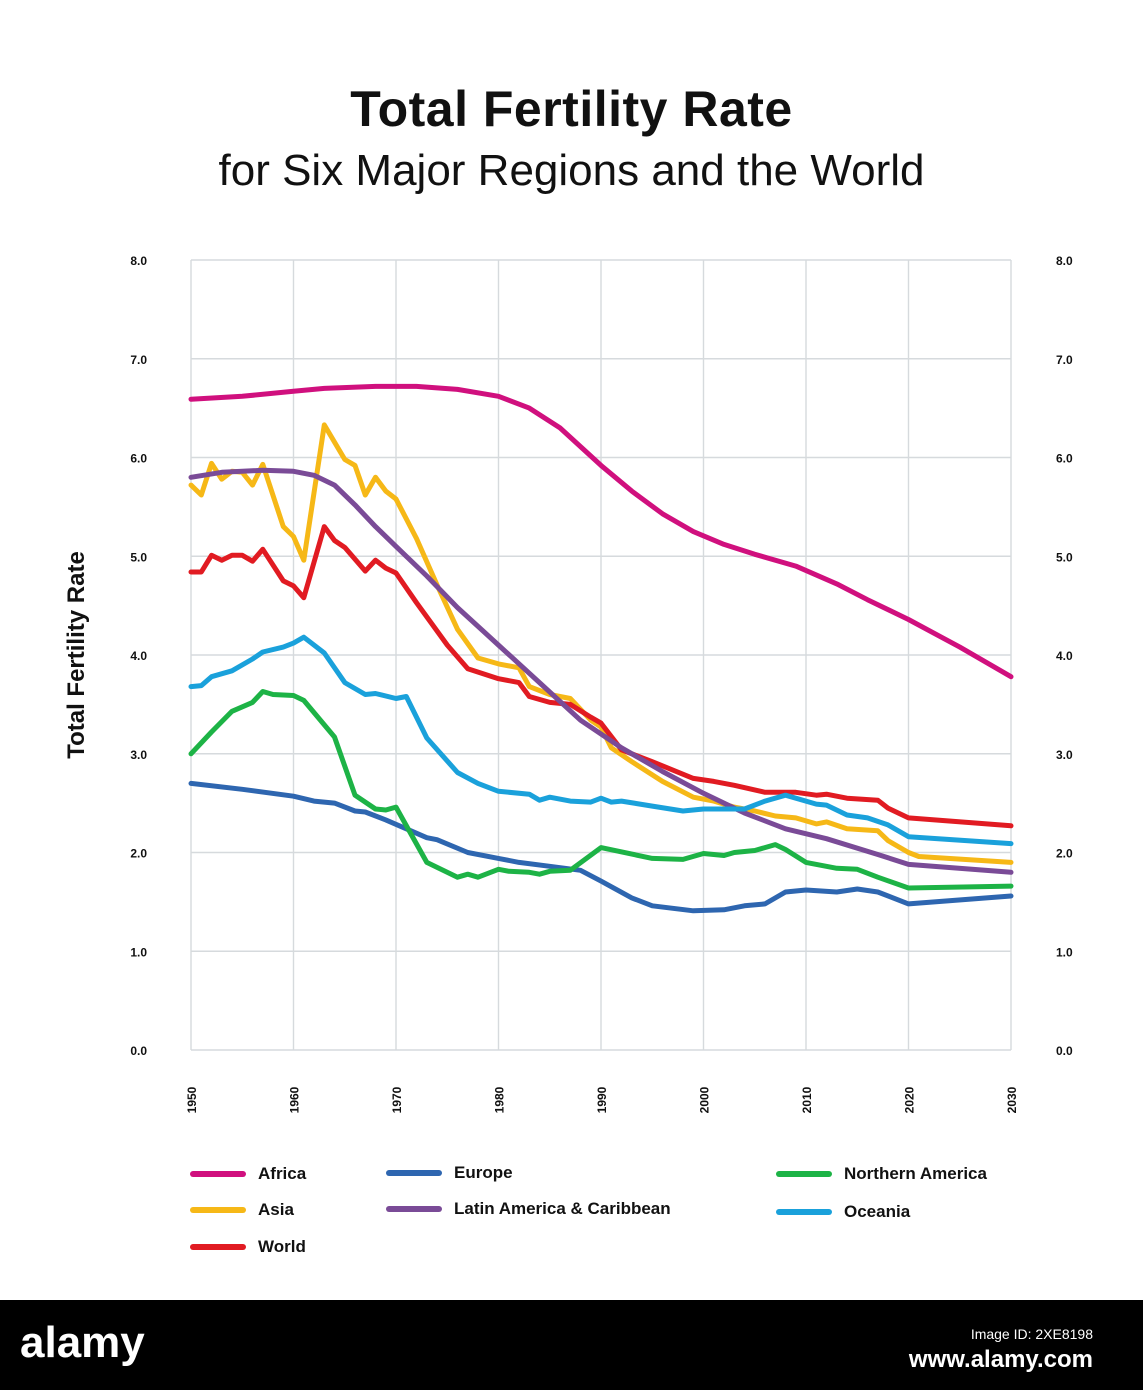 Image resolution: width=1143 pixels, height=1390 pixels. I want to click on series-line-europe, so click(601, 847).